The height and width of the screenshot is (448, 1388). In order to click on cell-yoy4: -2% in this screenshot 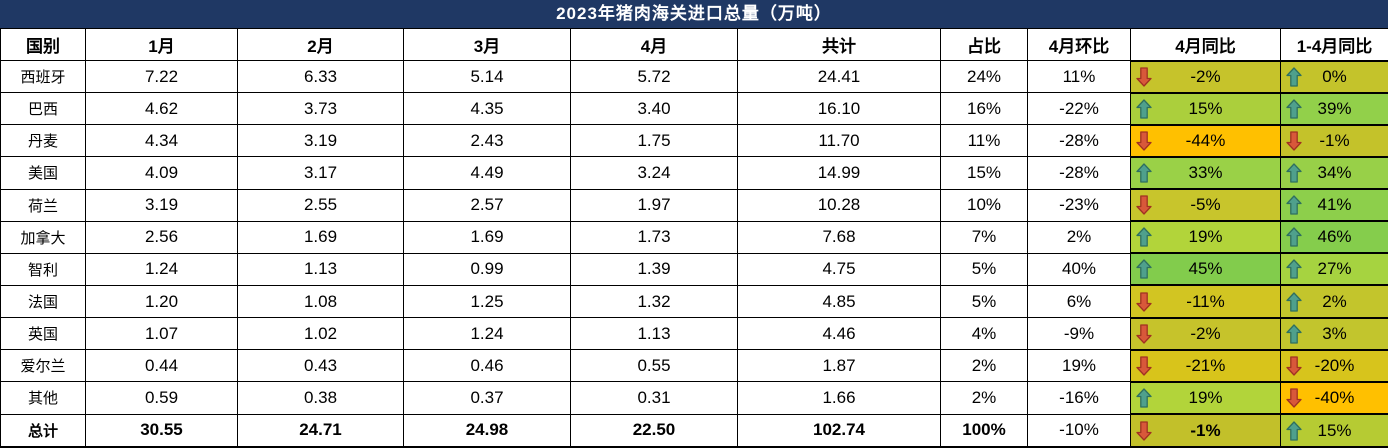, I will do `click(1205, 333)`.